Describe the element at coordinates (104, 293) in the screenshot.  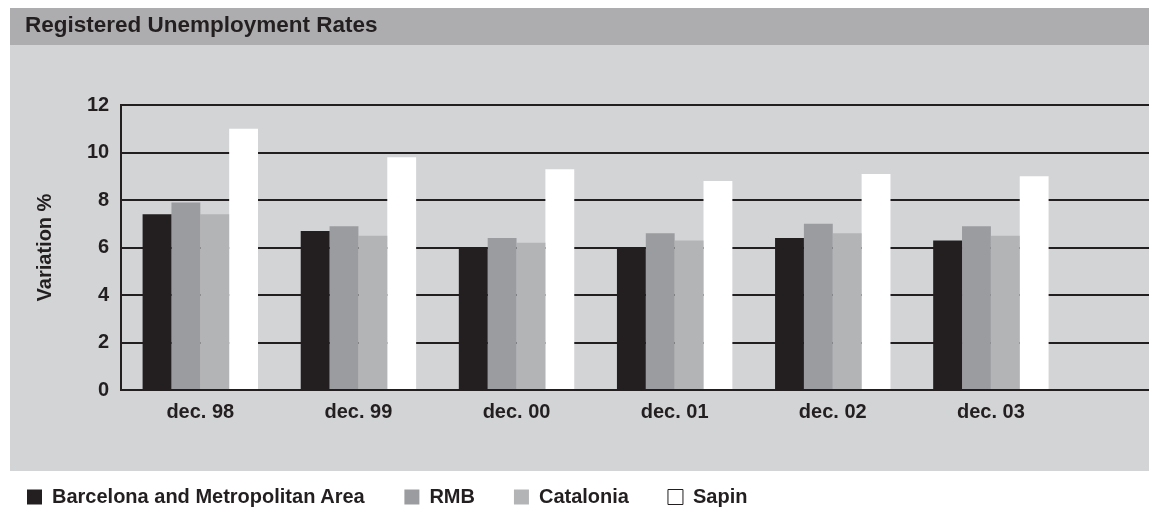
I see `y-tick-label: 4` at that location.